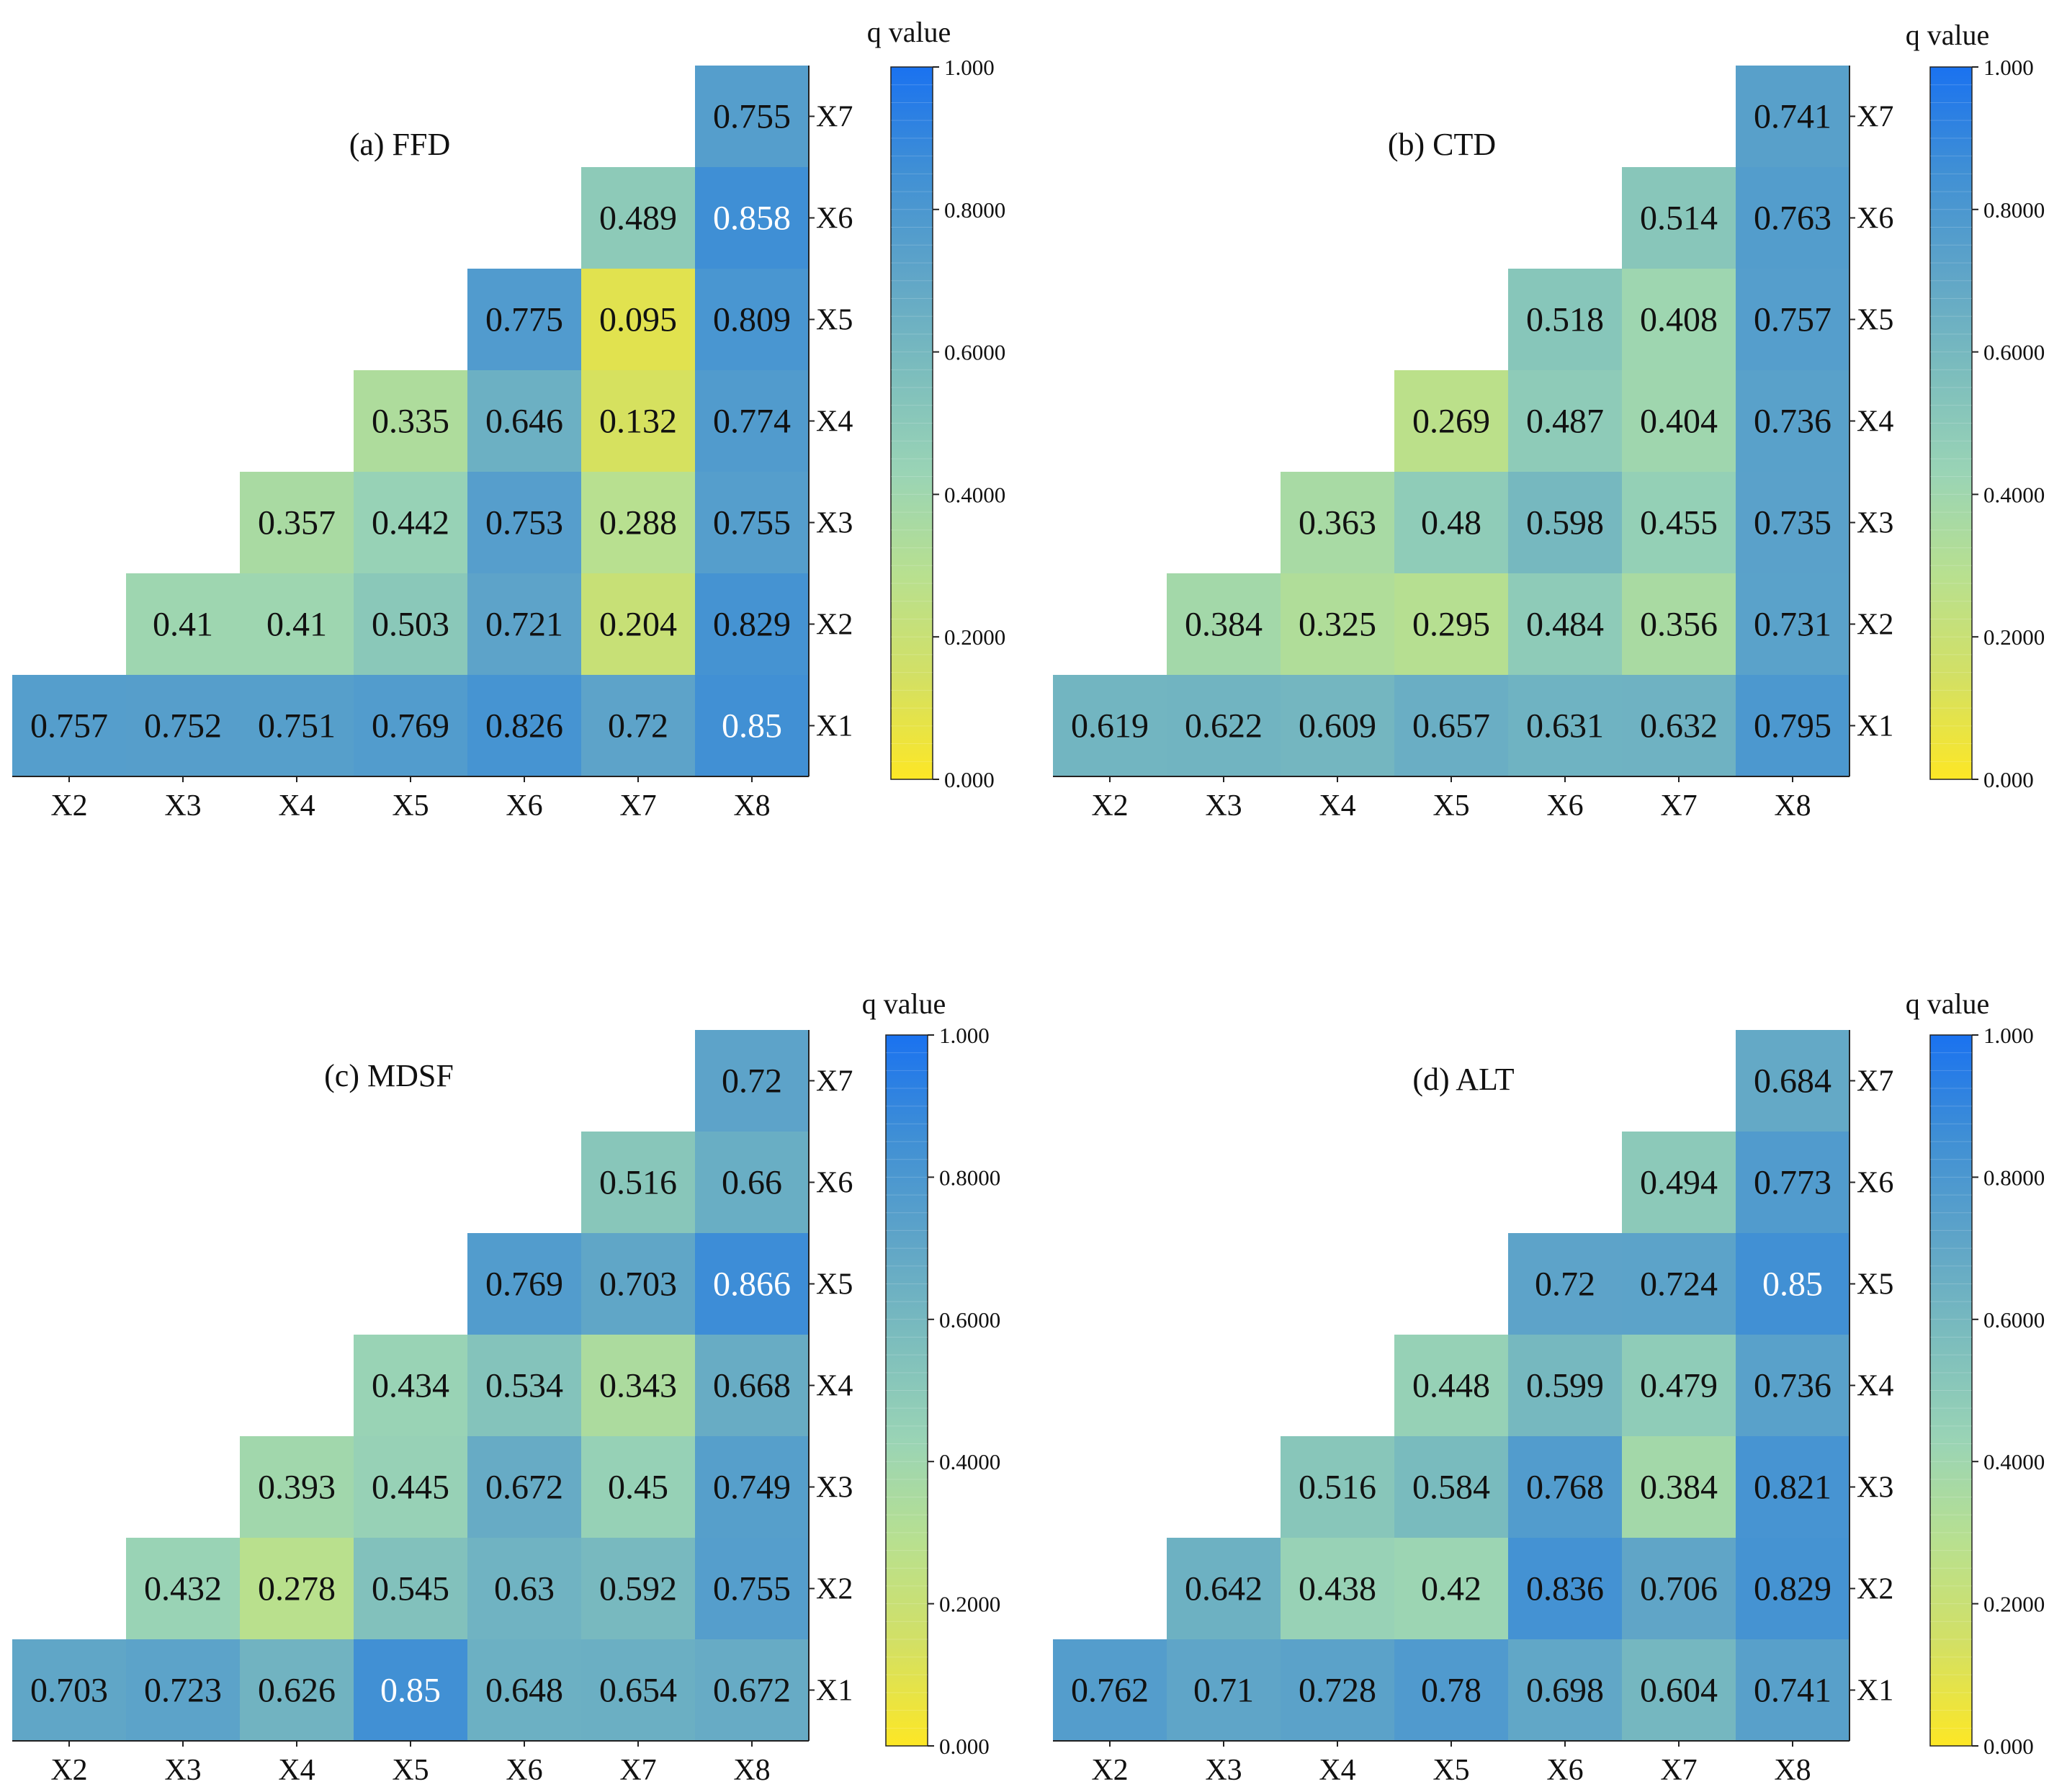 This screenshot has width=2067, height=1792. I want to click on cell-value-label: 0.487, so click(1565, 422).